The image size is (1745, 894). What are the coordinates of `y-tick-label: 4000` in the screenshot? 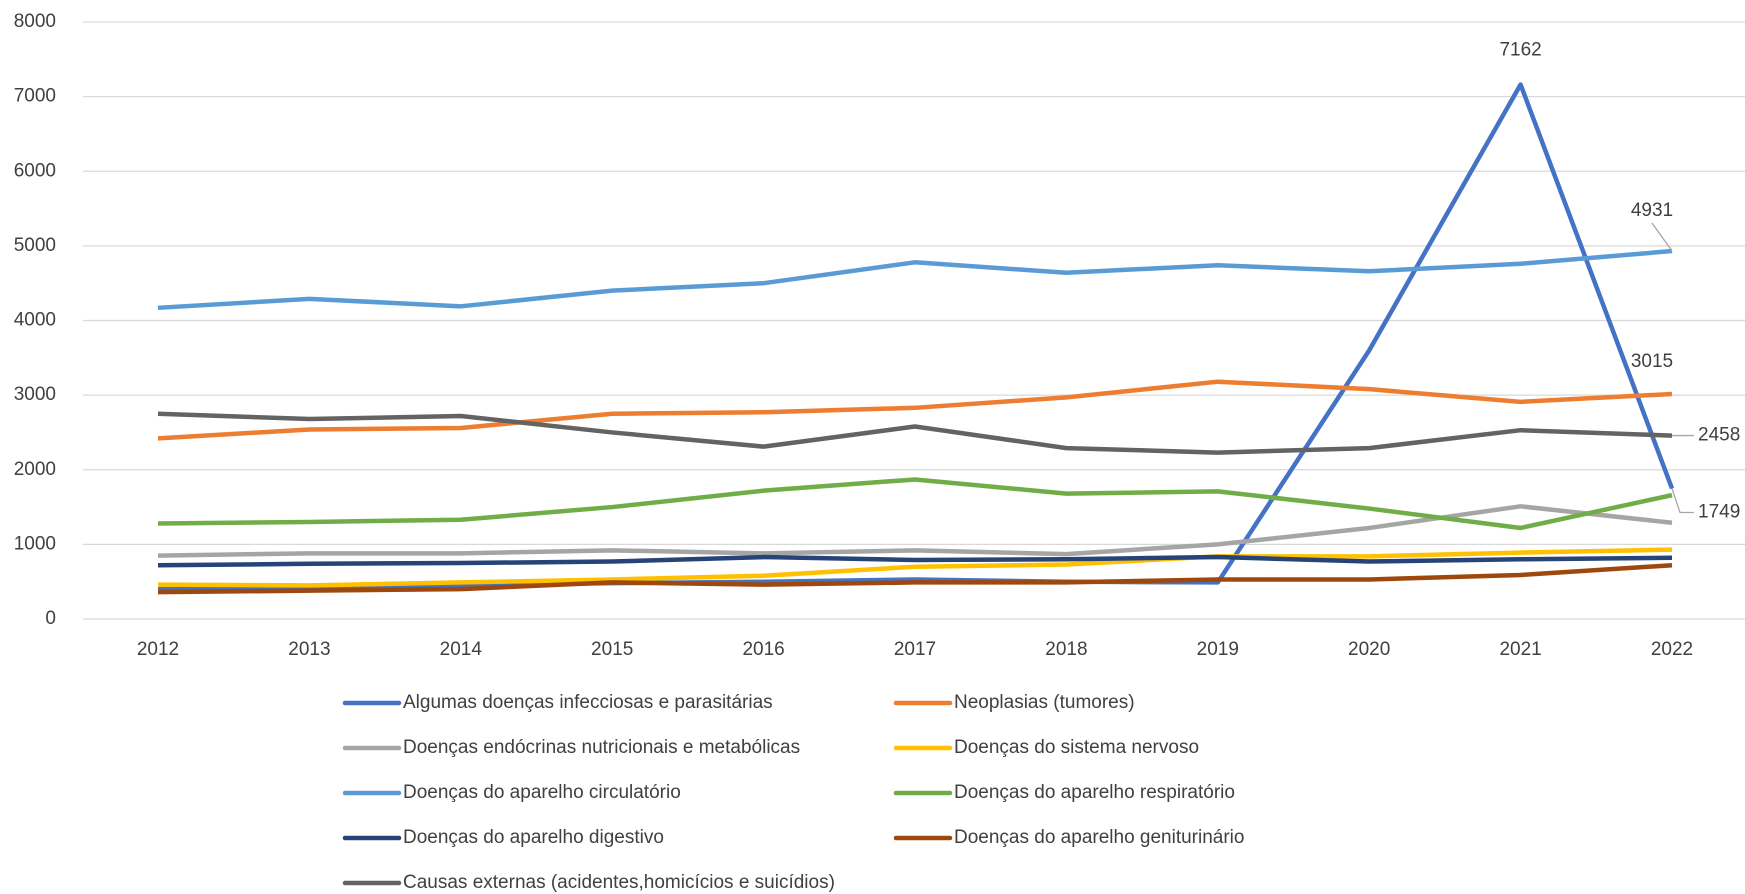 It's located at (35, 320).